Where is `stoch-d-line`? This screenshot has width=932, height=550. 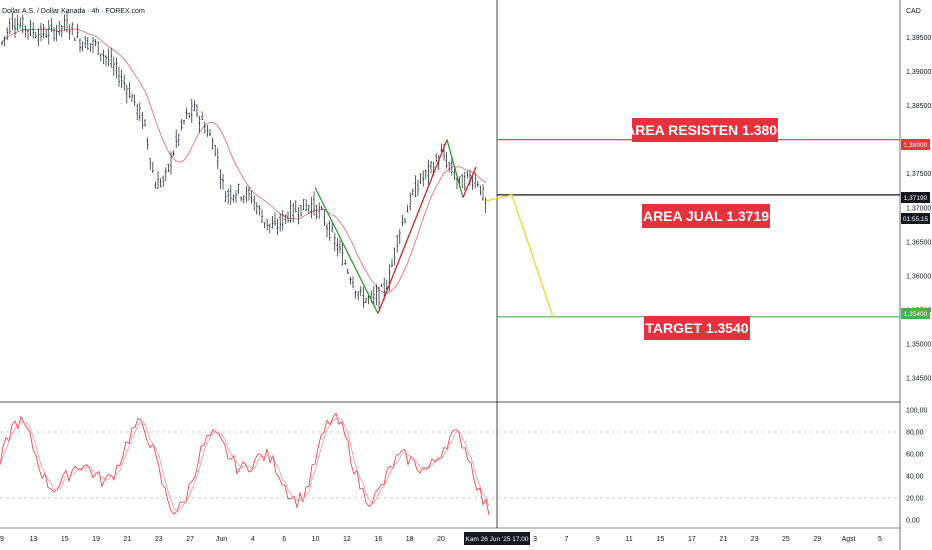
stoch-d-line is located at coordinates (245, 465).